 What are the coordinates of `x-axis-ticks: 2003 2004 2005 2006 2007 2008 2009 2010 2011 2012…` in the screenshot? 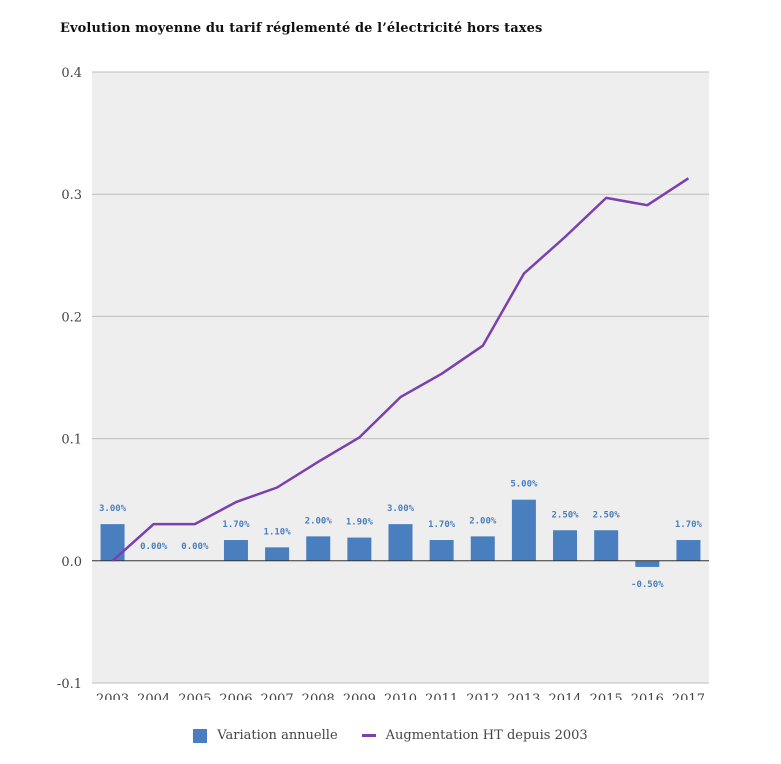 It's located at (400, 696).